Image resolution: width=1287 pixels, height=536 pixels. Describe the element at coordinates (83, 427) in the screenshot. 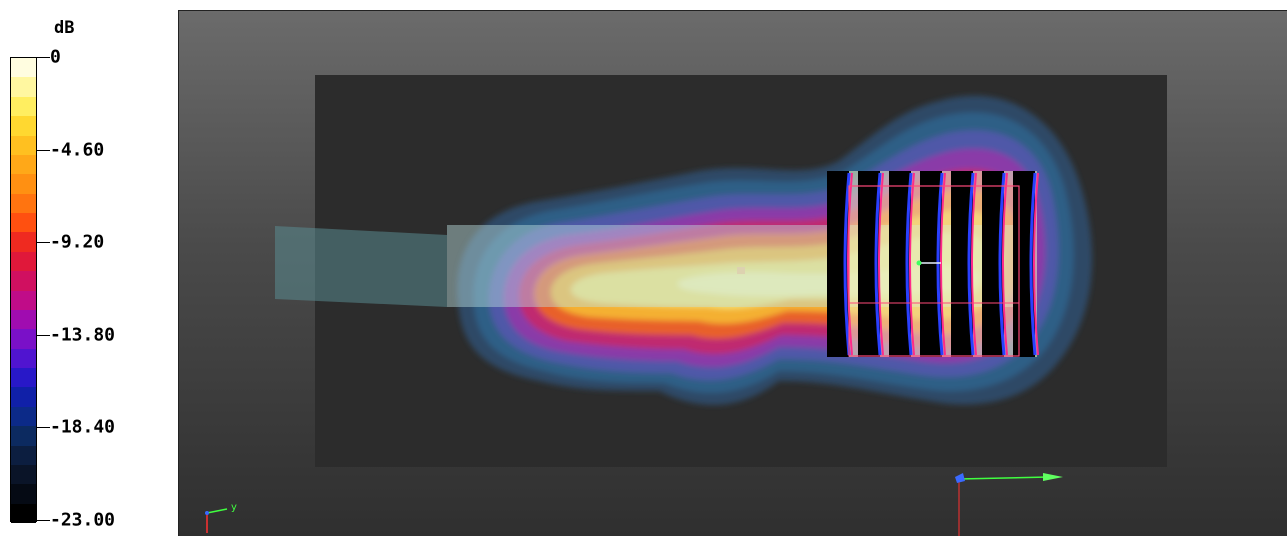

I see `legend-tick-label: -18.40` at that location.